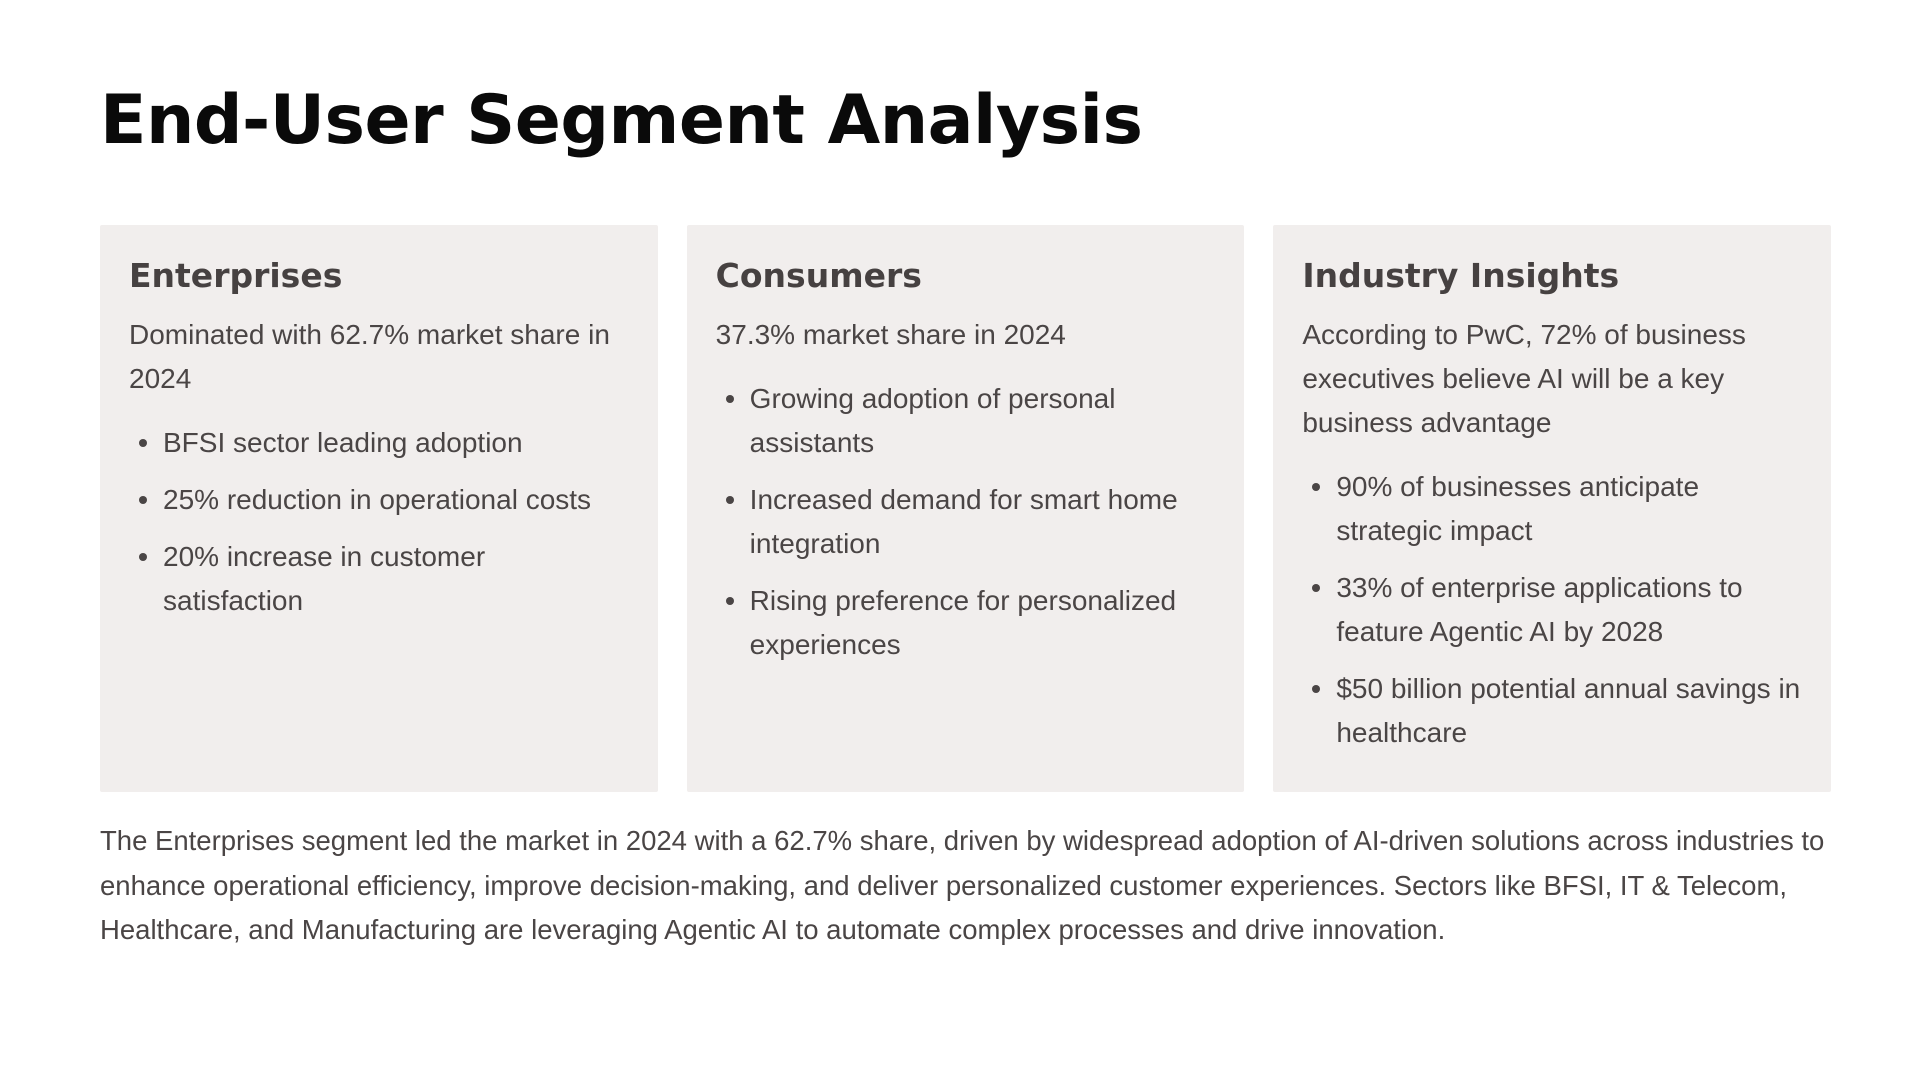 Image resolution: width=1920 pixels, height=1080 pixels. Describe the element at coordinates (343, 442) in the screenshot. I see `list-item-text: BFSI sector leading adoption` at that location.